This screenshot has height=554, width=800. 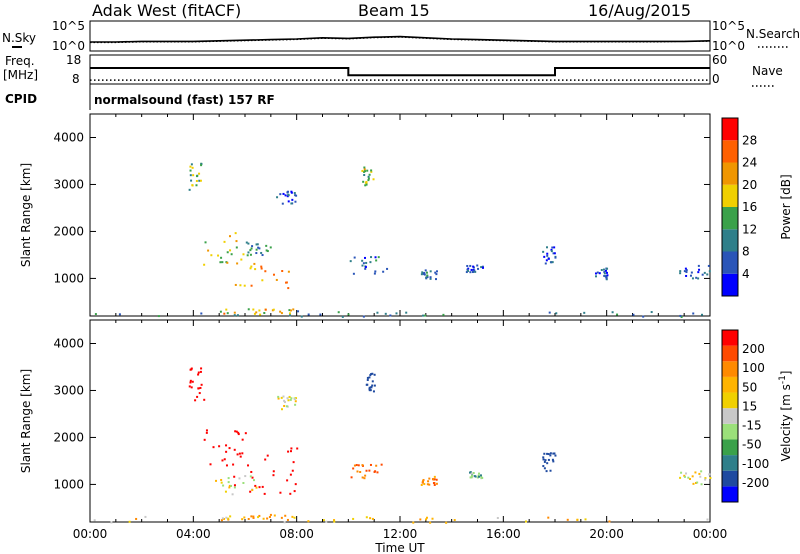 What do you see at coordinates (755, 464) in the screenshot?
I see `velocity-colorbar-tick-6: -100` at bounding box center [755, 464].